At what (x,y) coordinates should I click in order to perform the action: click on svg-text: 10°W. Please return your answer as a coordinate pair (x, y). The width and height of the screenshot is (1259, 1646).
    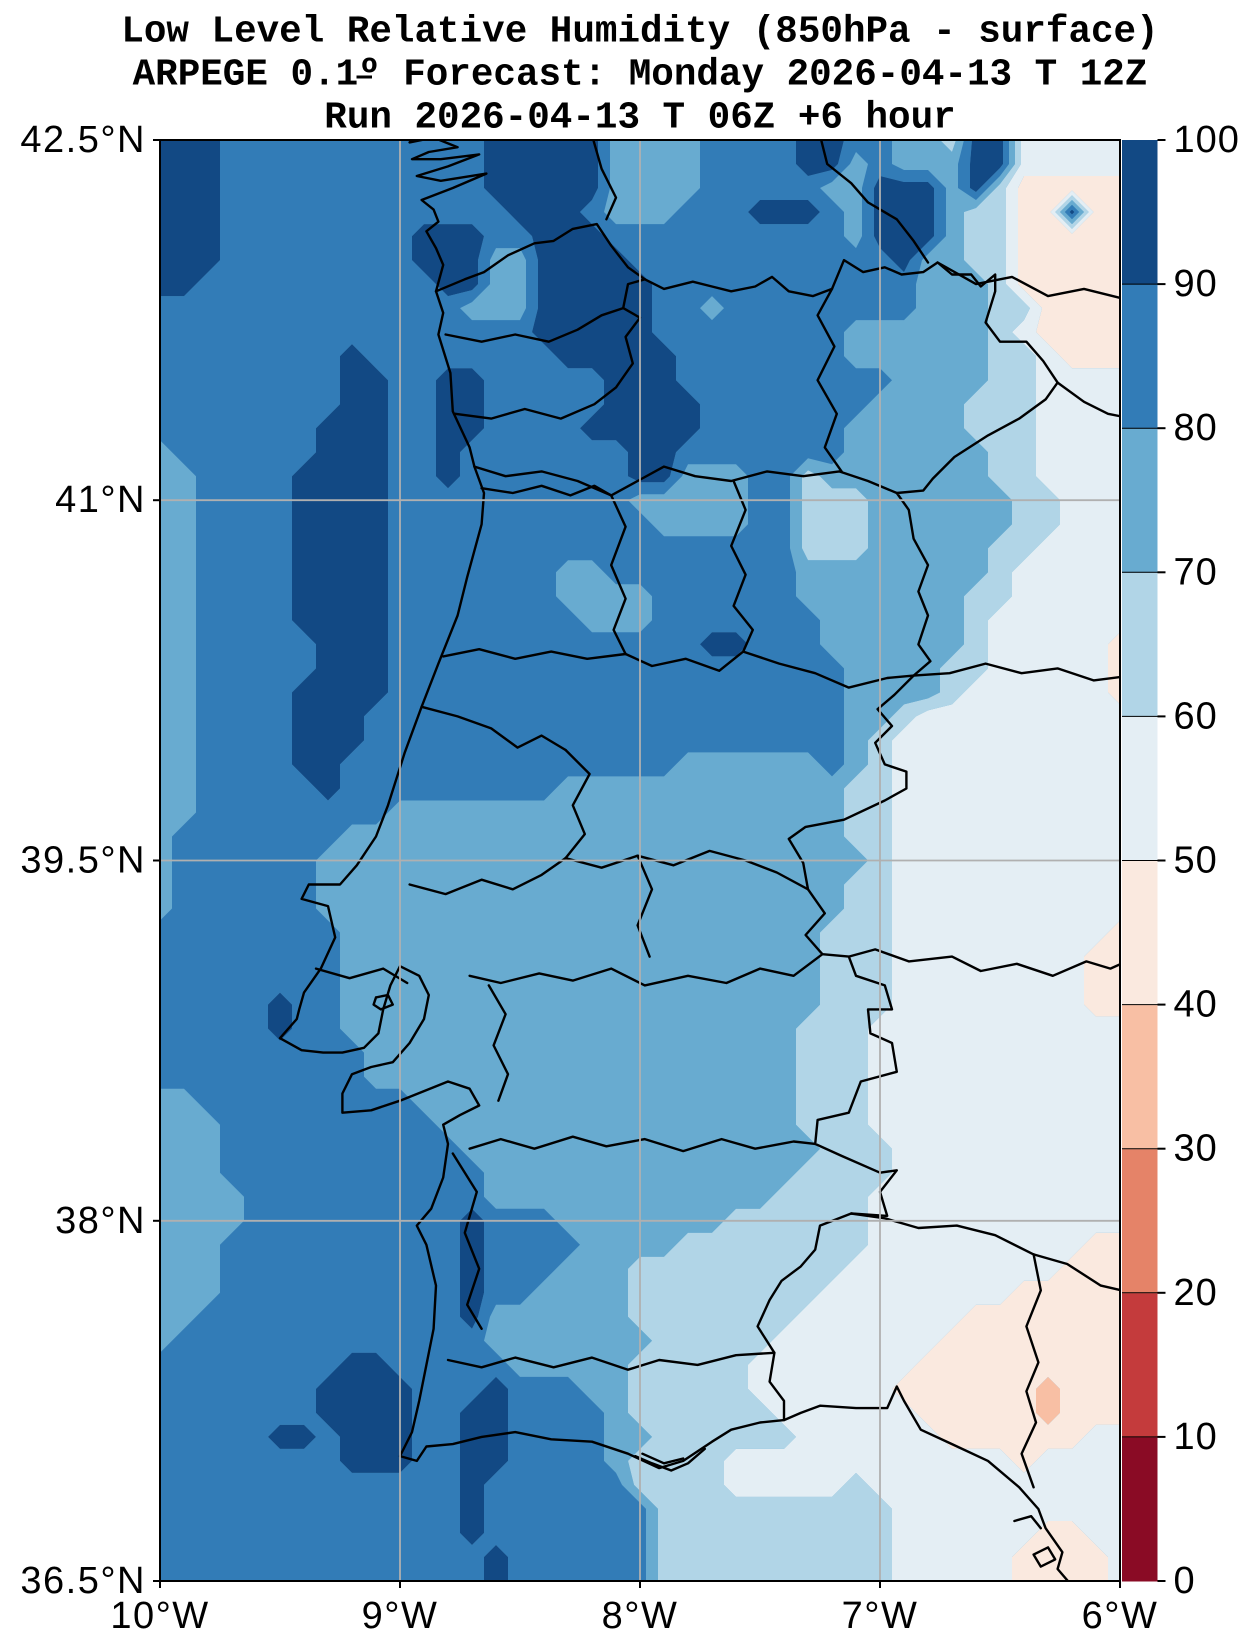
    Looking at the image, I should click on (159, 1616).